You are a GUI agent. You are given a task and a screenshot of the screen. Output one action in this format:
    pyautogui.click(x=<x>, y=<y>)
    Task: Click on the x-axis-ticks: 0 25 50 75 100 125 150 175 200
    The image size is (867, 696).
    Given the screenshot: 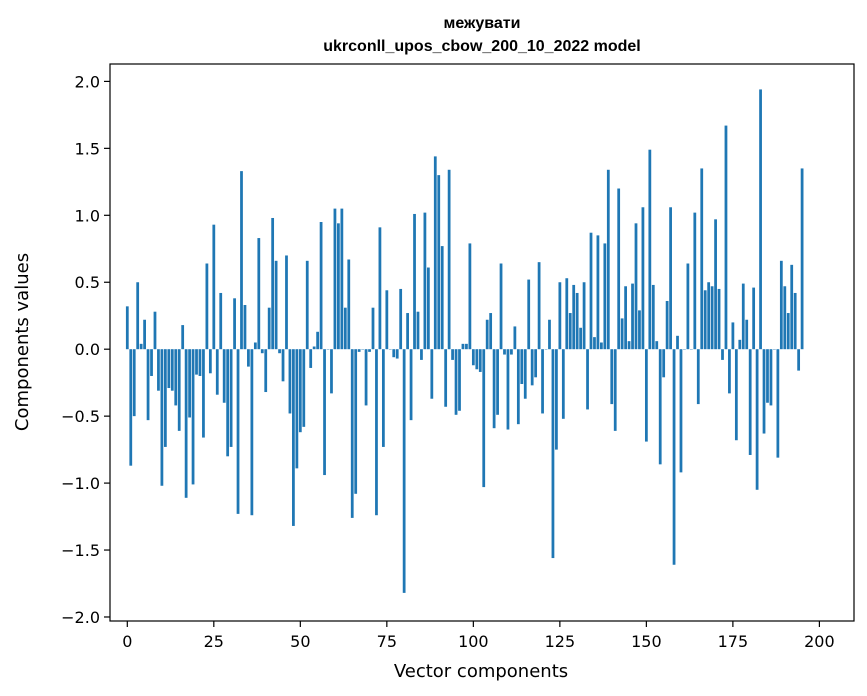 What is the action you would take?
    pyautogui.click(x=478, y=636)
    